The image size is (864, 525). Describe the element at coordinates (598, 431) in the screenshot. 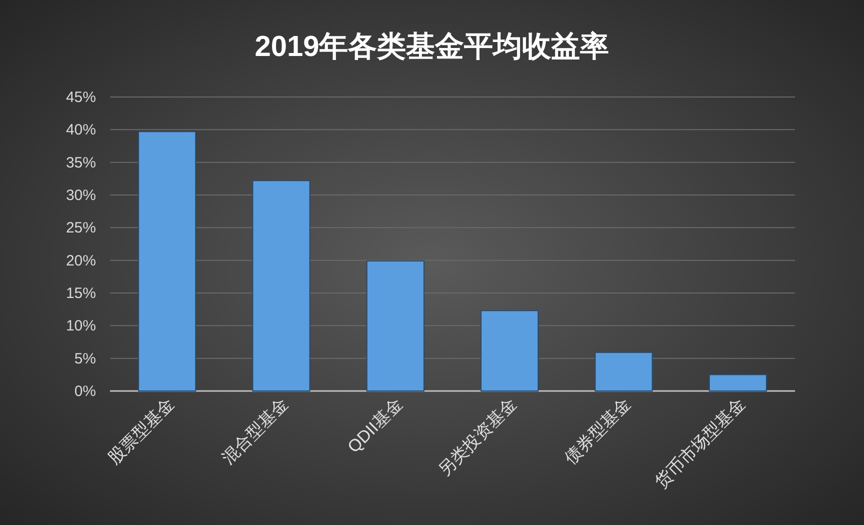

I see `x-tick-label: 债券型基金` at that location.